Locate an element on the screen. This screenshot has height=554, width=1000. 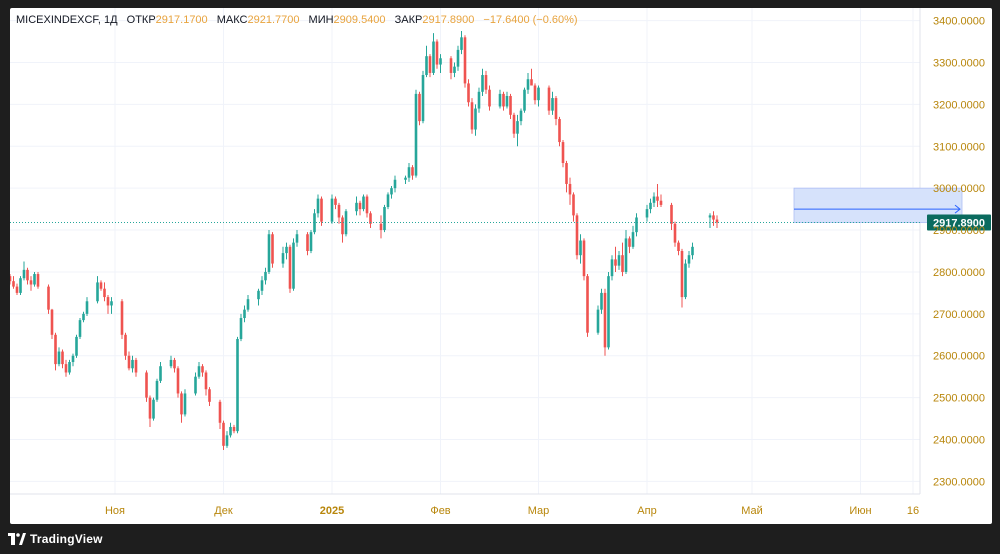
projection-rect is located at coordinates (878, 205).